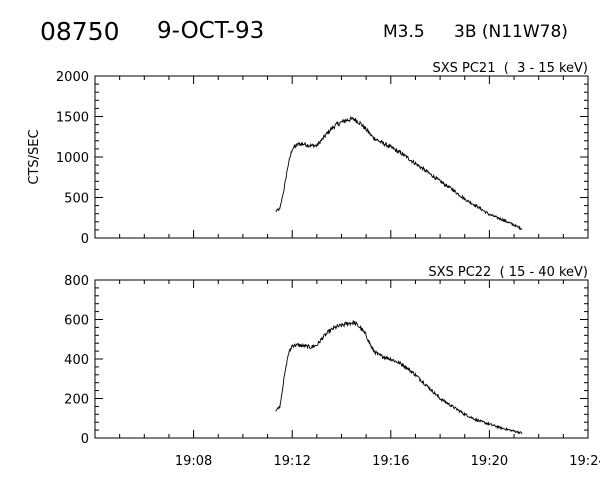  What do you see at coordinates (76, 199) in the screenshot?
I see `y-tick-label: 500` at bounding box center [76, 199].